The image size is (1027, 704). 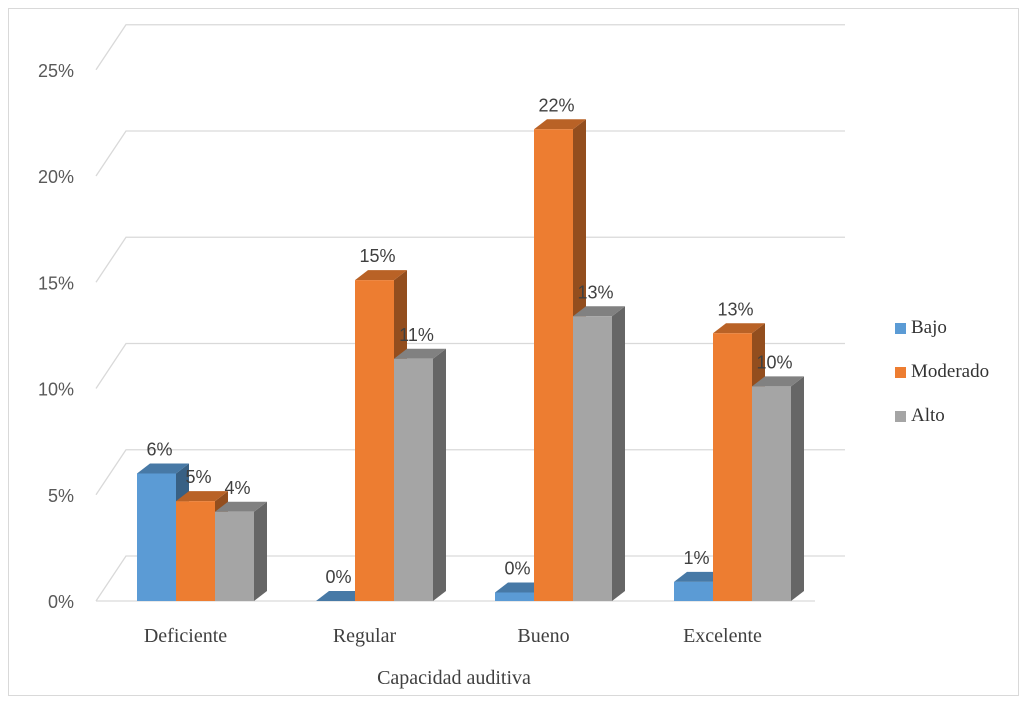 What do you see at coordinates (237, 488) in the screenshot?
I see `data-label-deficiente-alto: 4%` at bounding box center [237, 488].